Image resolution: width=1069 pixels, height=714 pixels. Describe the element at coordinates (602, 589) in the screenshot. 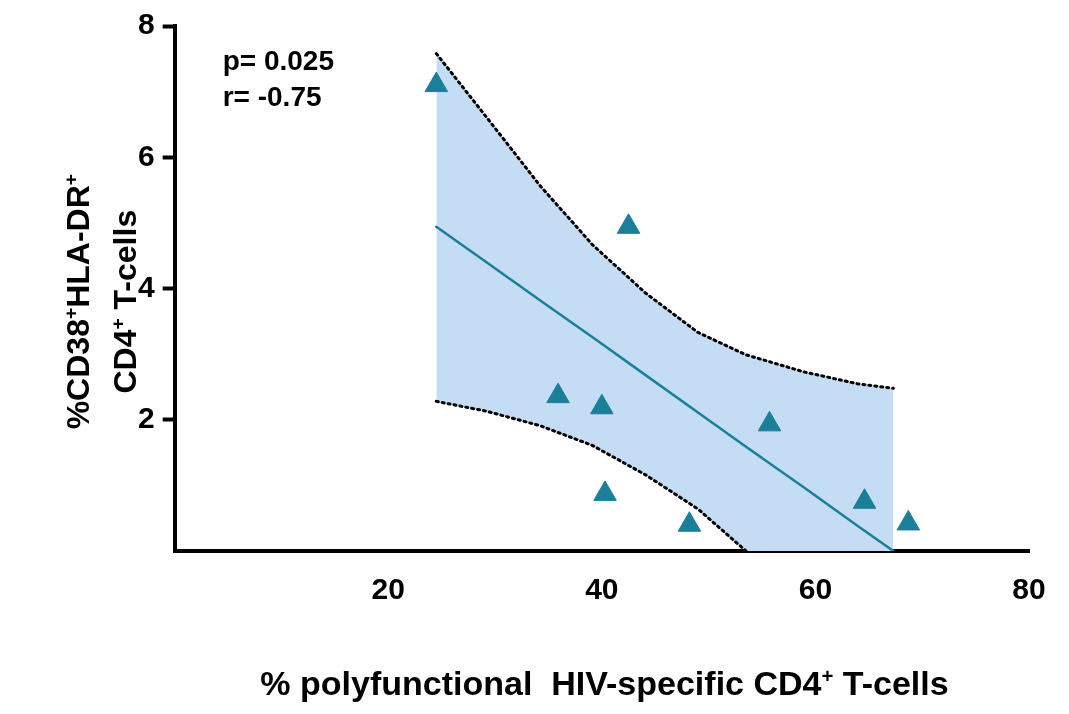

I see `x-tick-label: 40` at that location.